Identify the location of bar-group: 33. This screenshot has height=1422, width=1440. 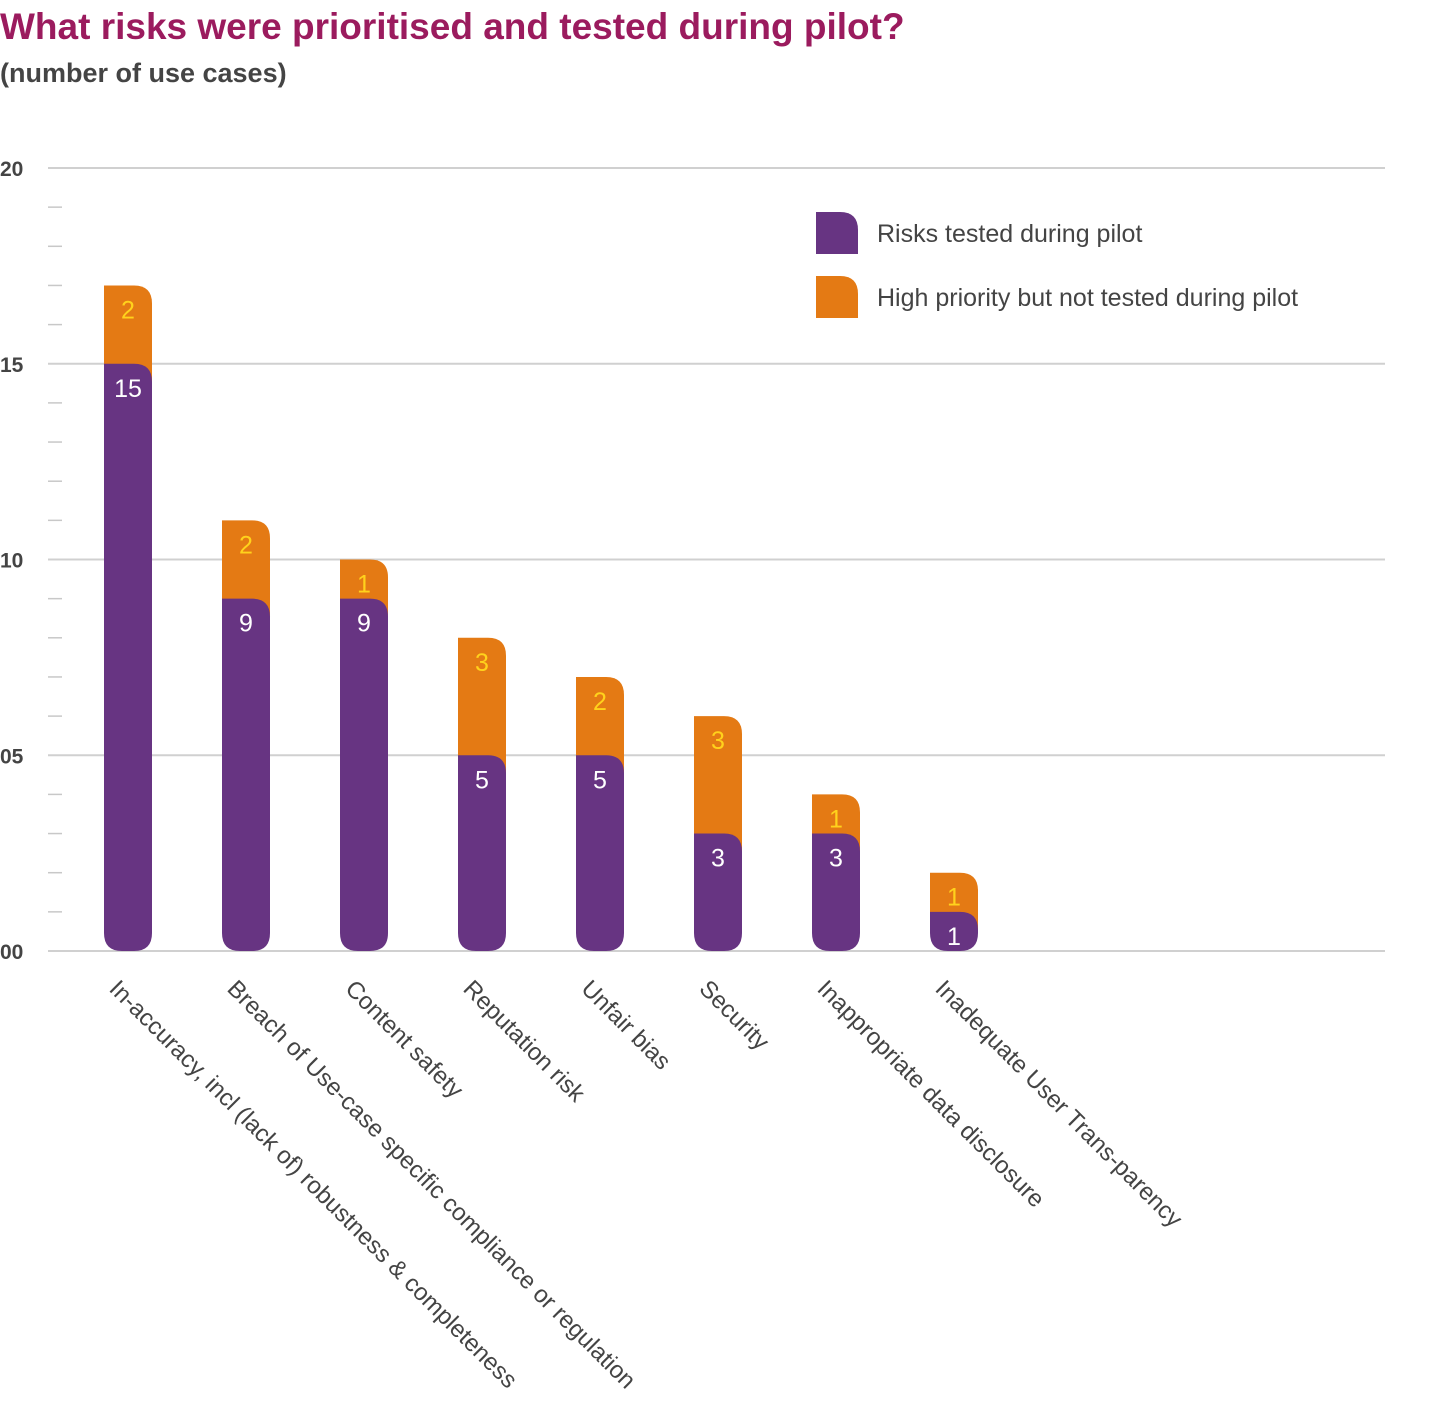
(718, 833).